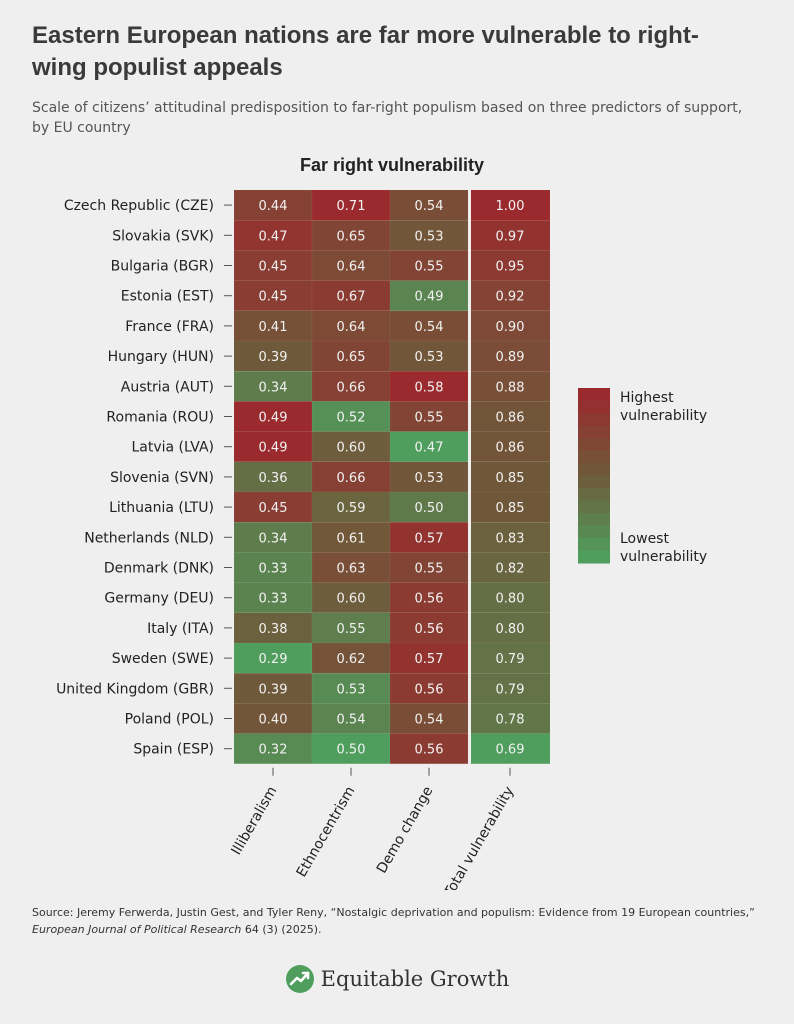 The image size is (794, 1024). What do you see at coordinates (167, 387) in the screenshot?
I see `row-label: Austria (AUT)` at bounding box center [167, 387].